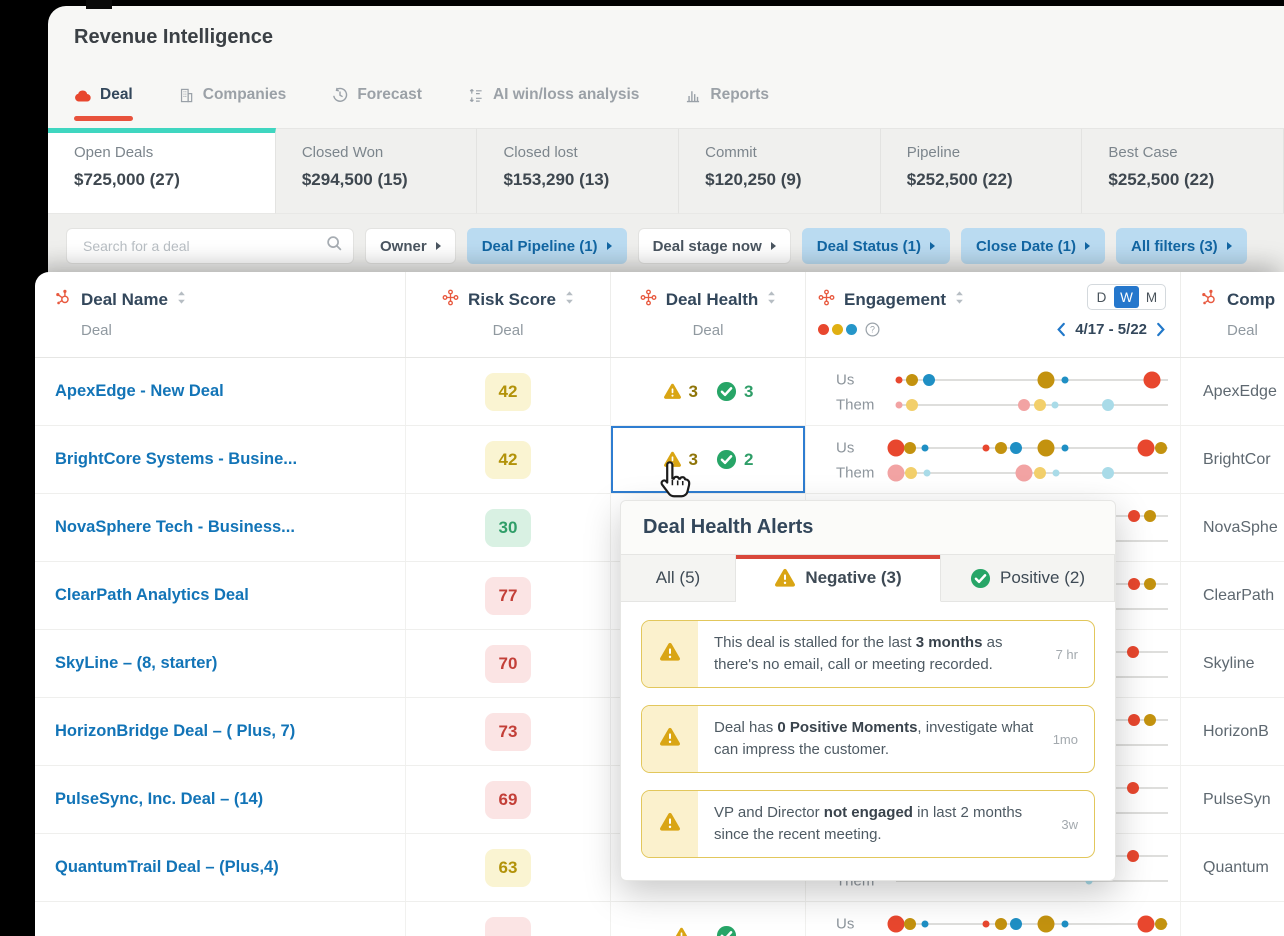 This screenshot has height=936, width=1284. What do you see at coordinates (508, 330) in the screenshot?
I see `column-subtitle: Deal` at bounding box center [508, 330].